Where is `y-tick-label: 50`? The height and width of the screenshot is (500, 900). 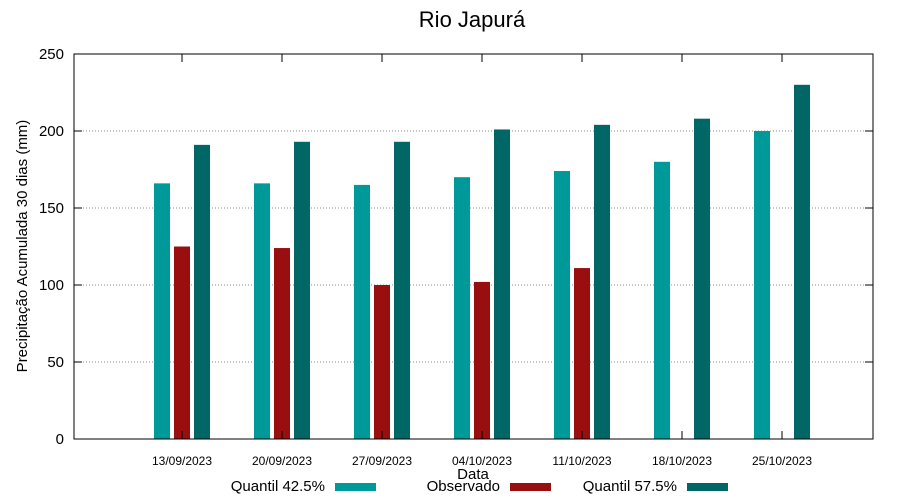 y-tick-label: 50 is located at coordinates (55, 362).